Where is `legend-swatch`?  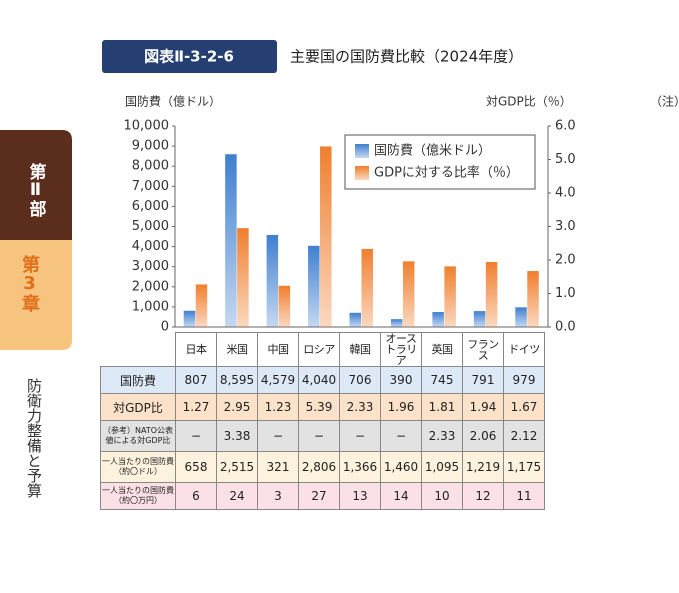 legend-swatch is located at coordinates (362, 173).